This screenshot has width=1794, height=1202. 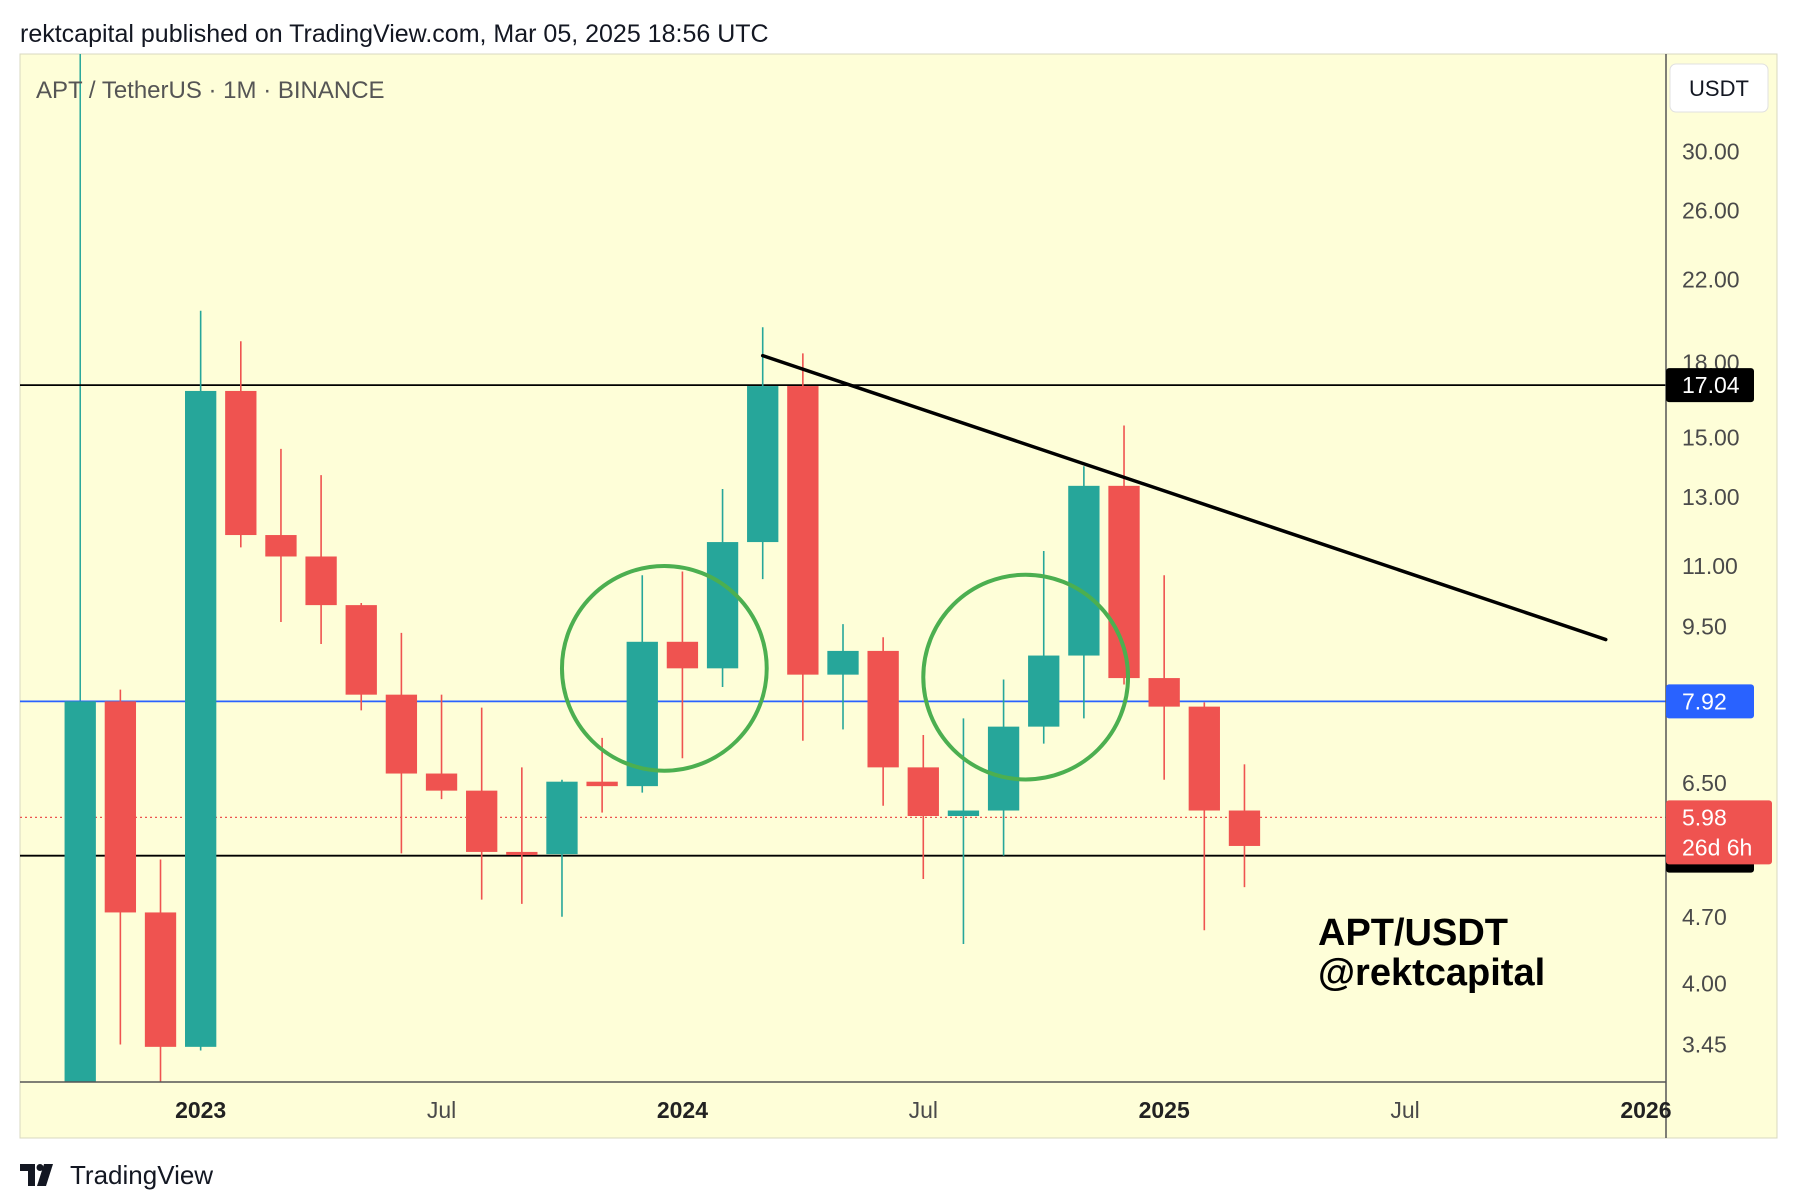 What do you see at coordinates (1645, 1110) in the screenshot?
I see `time-tick-label: 2026` at bounding box center [1645, 1110].